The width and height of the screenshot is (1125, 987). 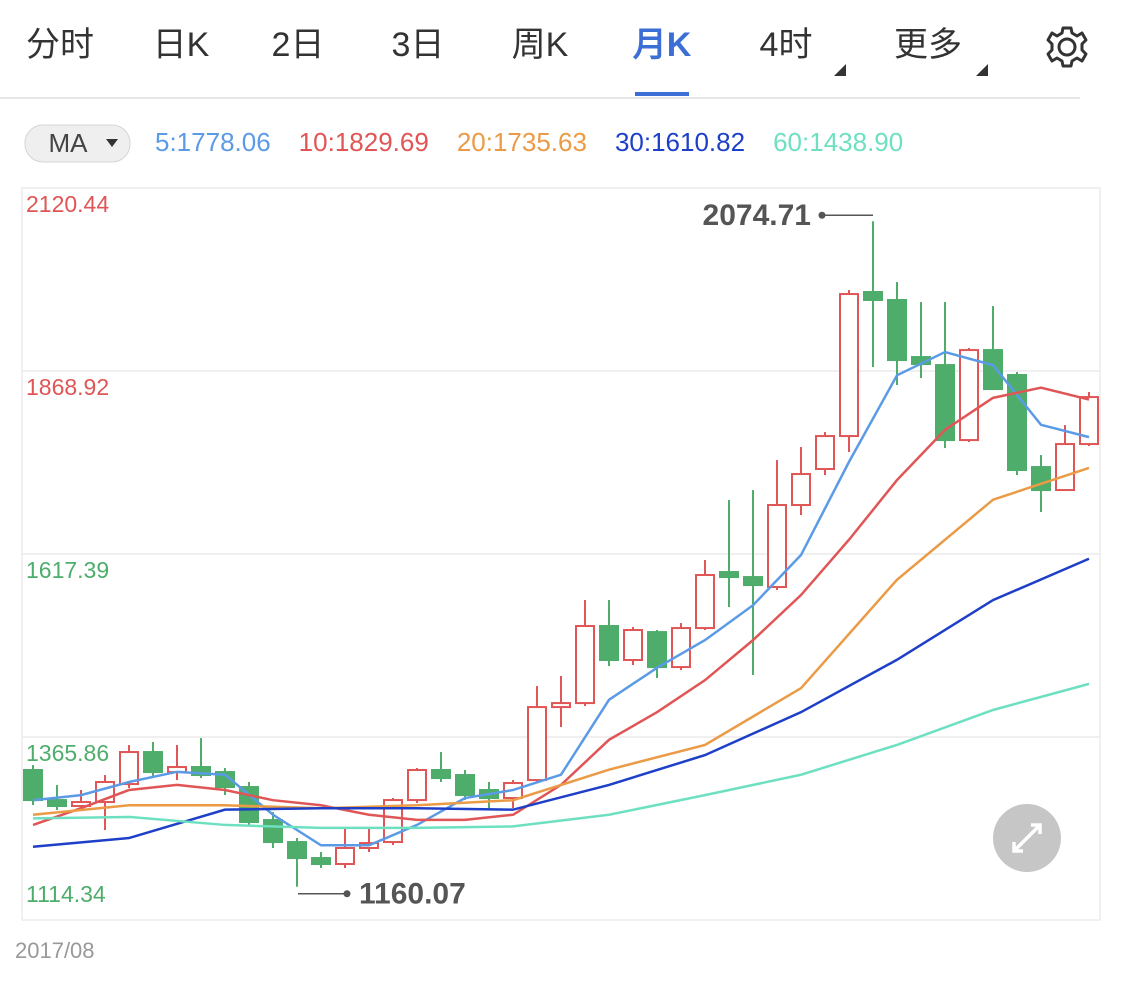 What do you see at coordinates (757, 215) in the screenshot?
I see `annotation-label: 2074.71` at bounding box center [757, 215].